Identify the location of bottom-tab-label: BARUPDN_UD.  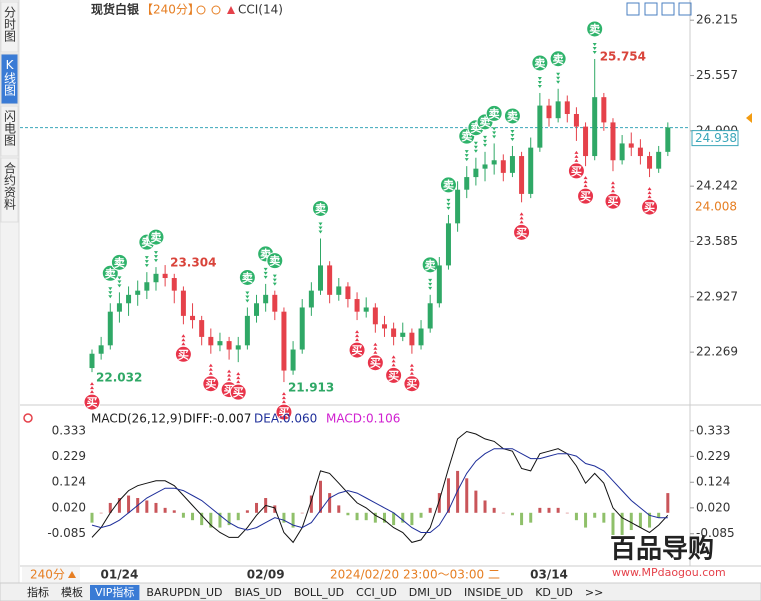
(184, 592).